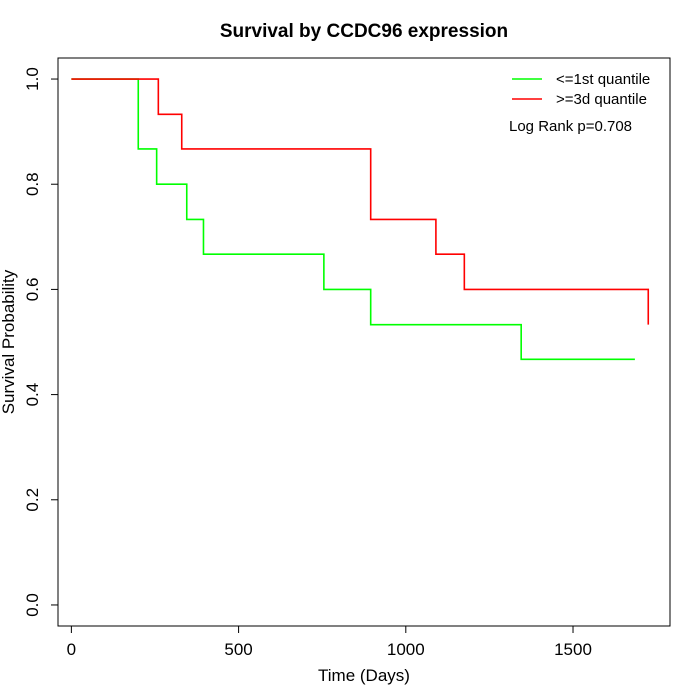  I want to click on legend-label-2: >=3d quantile, so click(601, 99).